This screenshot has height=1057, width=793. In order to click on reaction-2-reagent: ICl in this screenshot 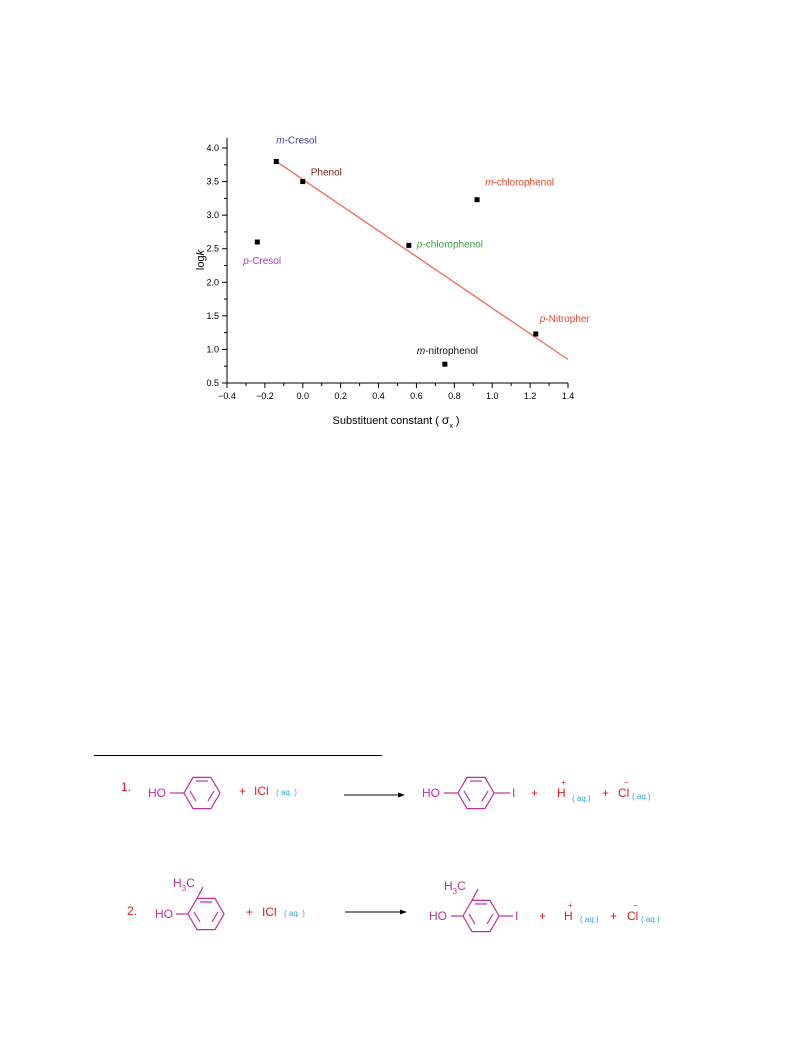, I will do `click(269, 912)`.